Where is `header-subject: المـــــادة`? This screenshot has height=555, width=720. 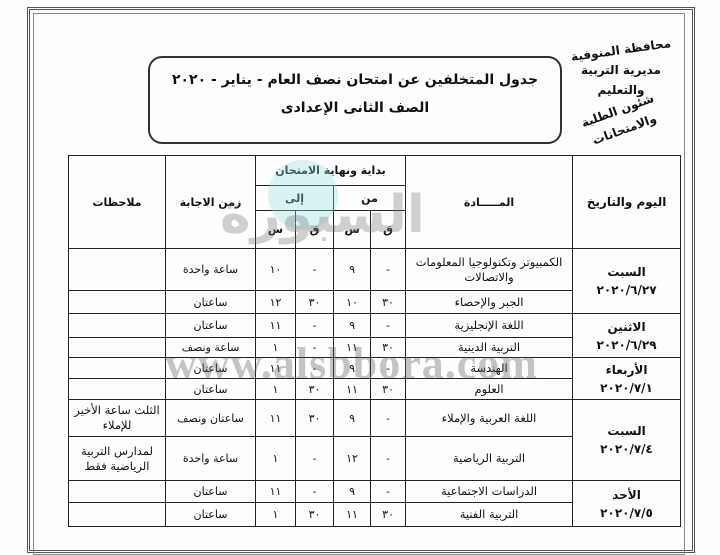 header-subject: المـــــادة is located at coordinates (489, 202).